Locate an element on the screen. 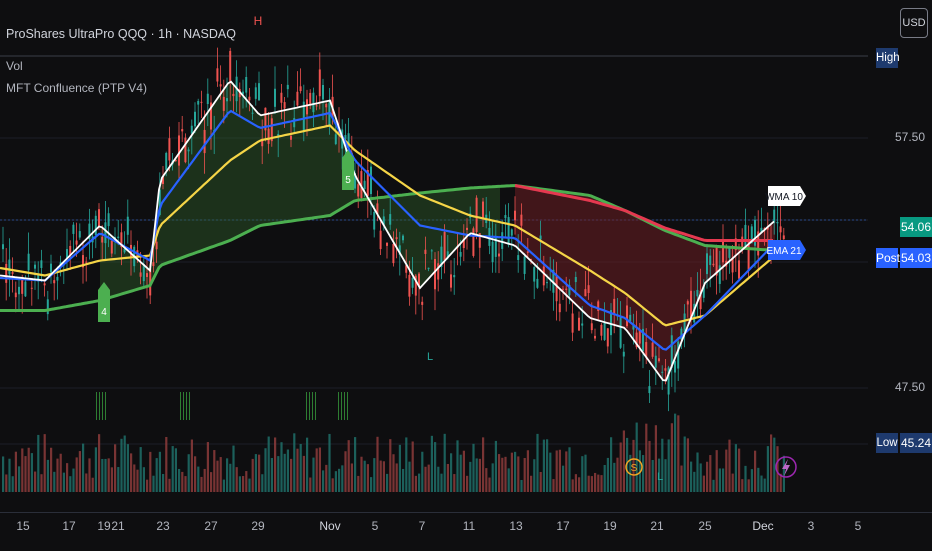  time-label: 27 is located at coordinates (211, 526).